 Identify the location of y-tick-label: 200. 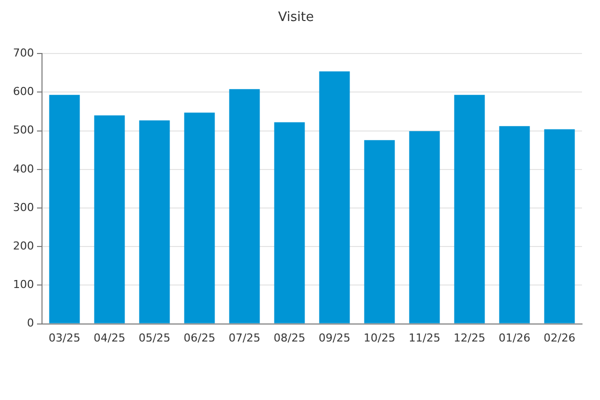
(23, 245).